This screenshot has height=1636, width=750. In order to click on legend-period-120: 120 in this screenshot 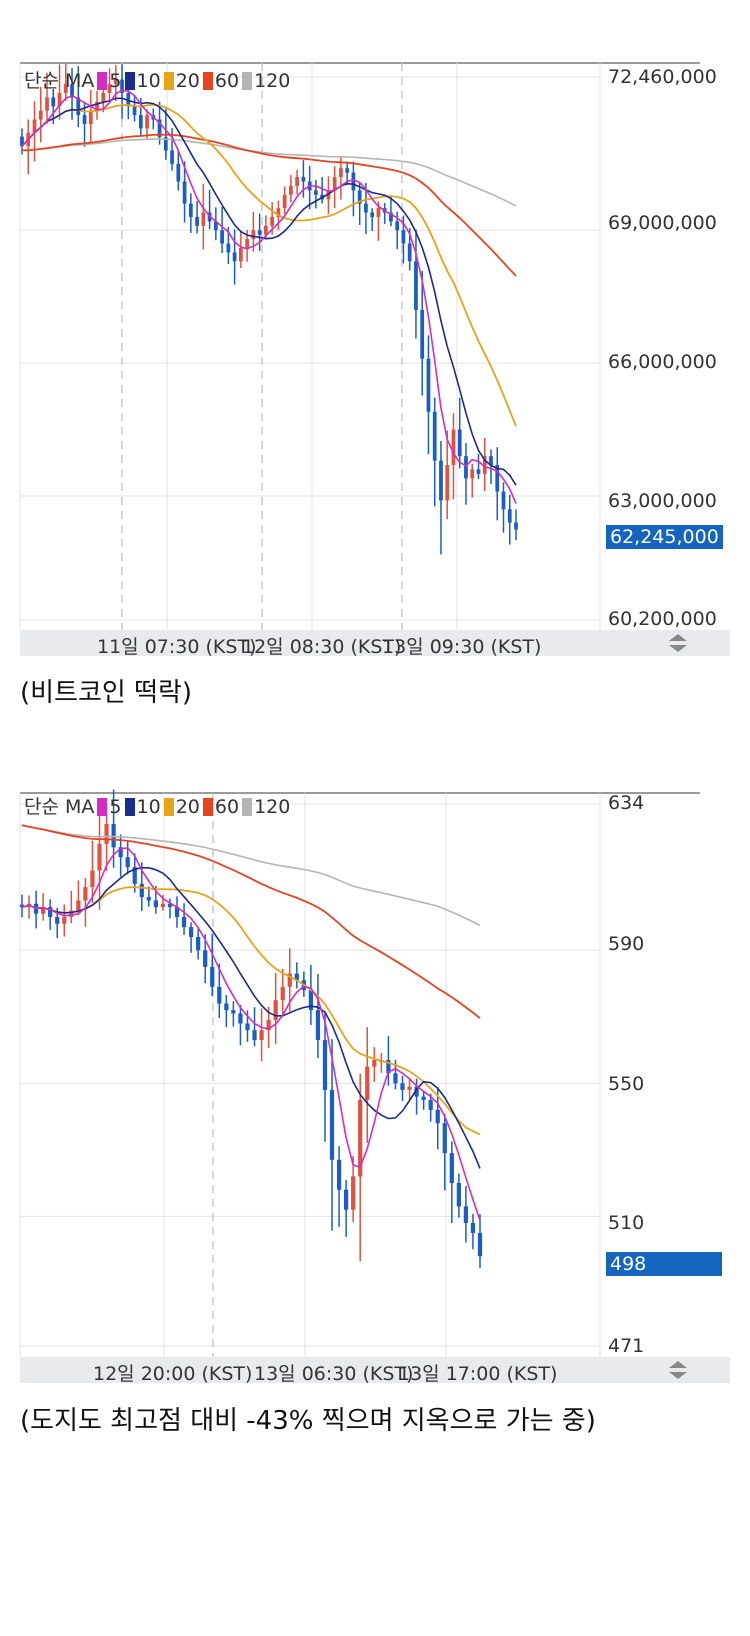, I will do `click(272, 81)`.